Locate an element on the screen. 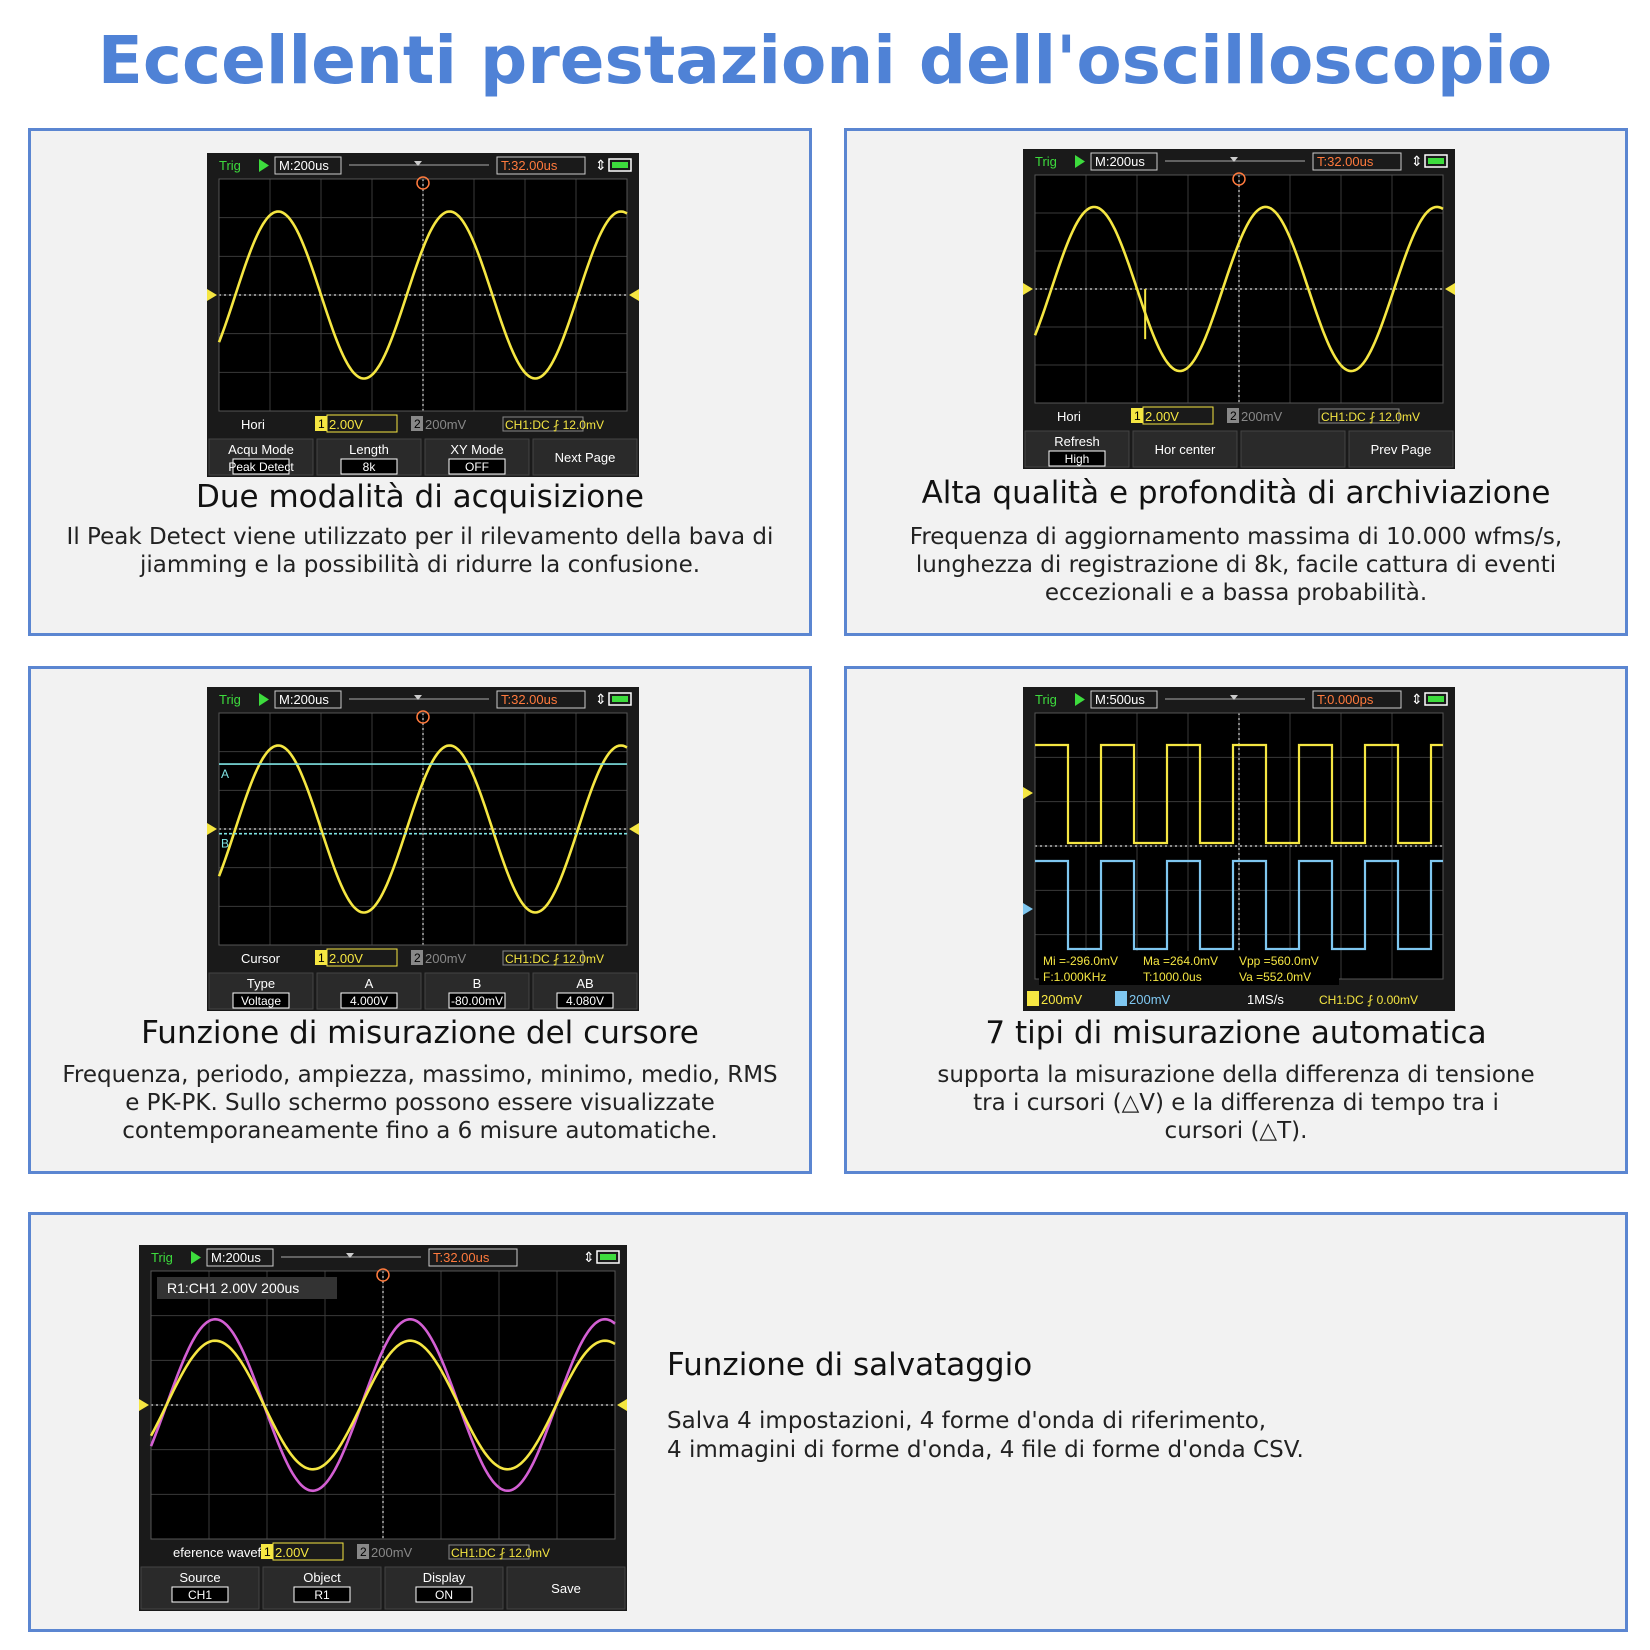 This screenshot has width=1650, height=1650. menu-title: Hori is located at coordinates (253, 424).